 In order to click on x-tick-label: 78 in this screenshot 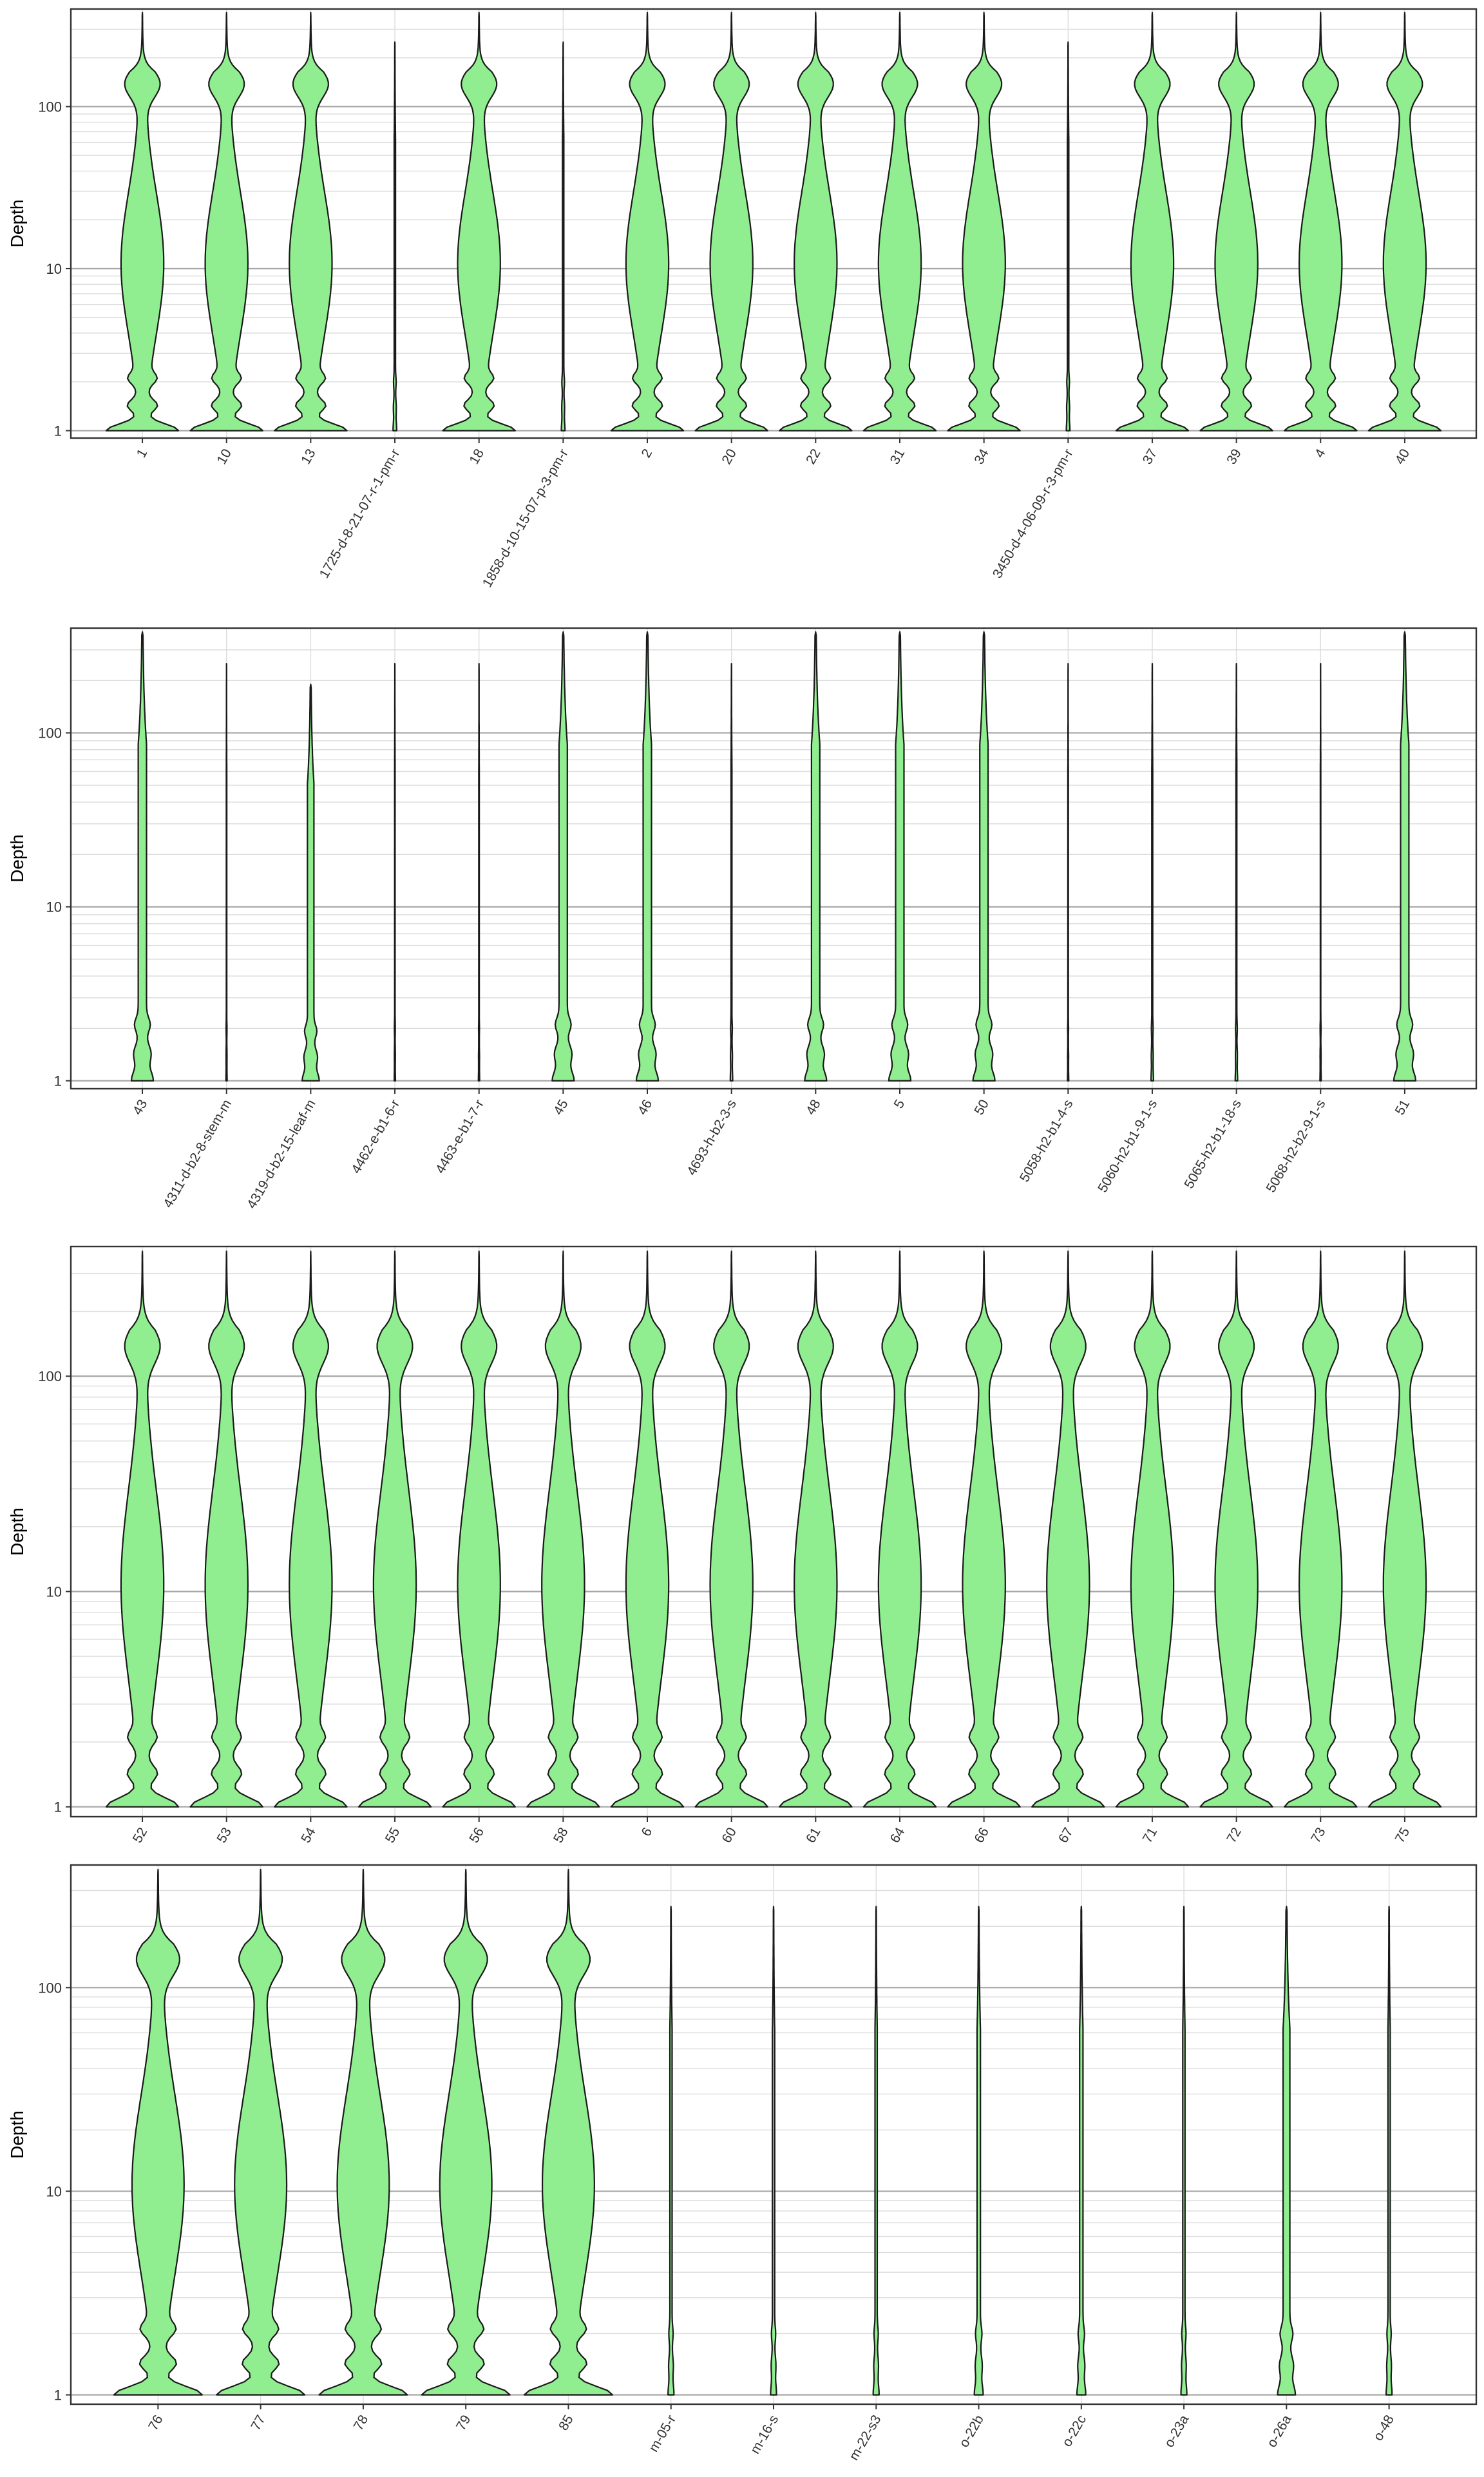, I will do `click(361, 2423)`.